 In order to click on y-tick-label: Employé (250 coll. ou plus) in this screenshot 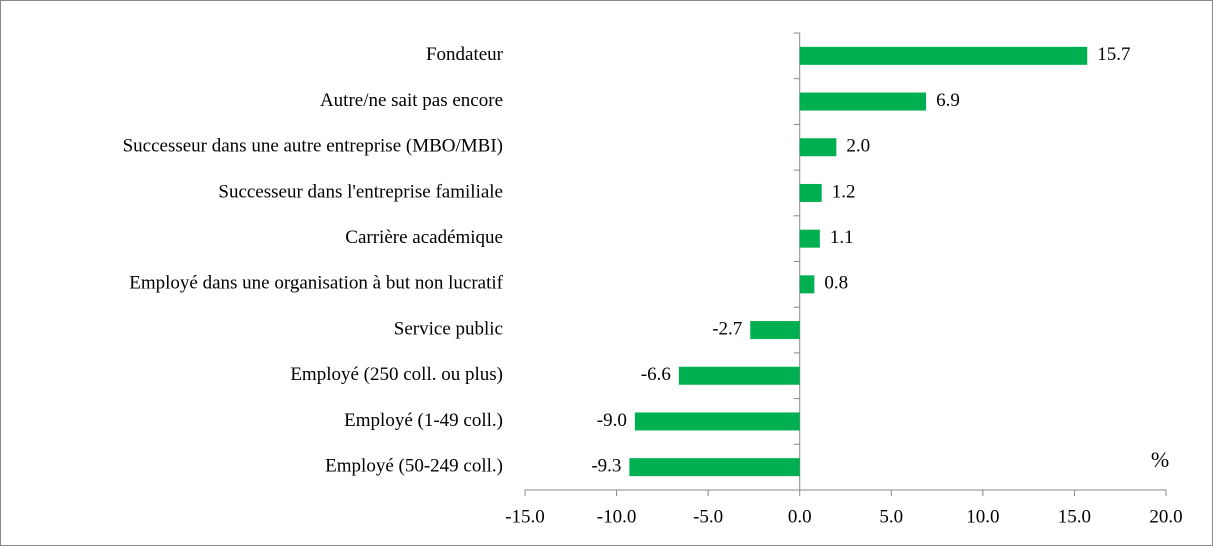, I will do `click(396, 374)`.